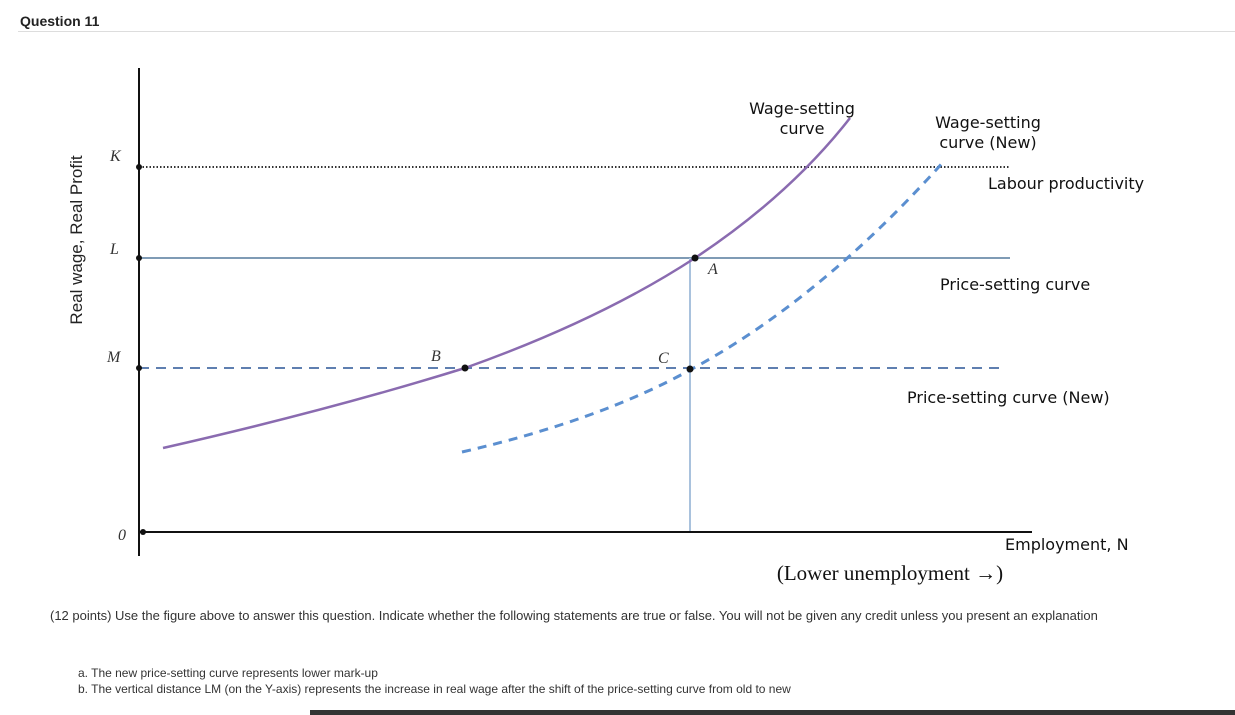 The width and height of the screenshot is (1235, 715). Describe the element at coordinates (1066, 183) in the screenshot. I see `curve-label: Labour productivity` at that location.